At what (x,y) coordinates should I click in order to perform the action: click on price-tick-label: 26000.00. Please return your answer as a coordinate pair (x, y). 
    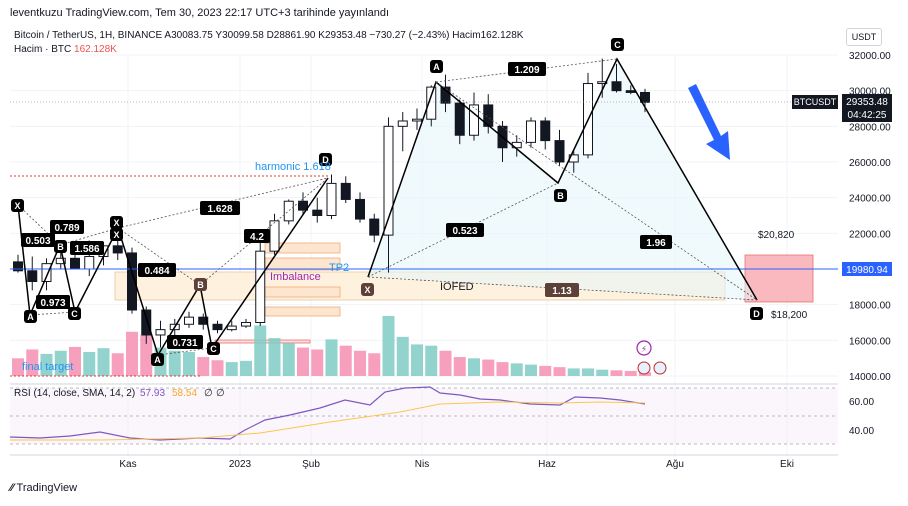
    Looking at the image, I should click on (870, 163).